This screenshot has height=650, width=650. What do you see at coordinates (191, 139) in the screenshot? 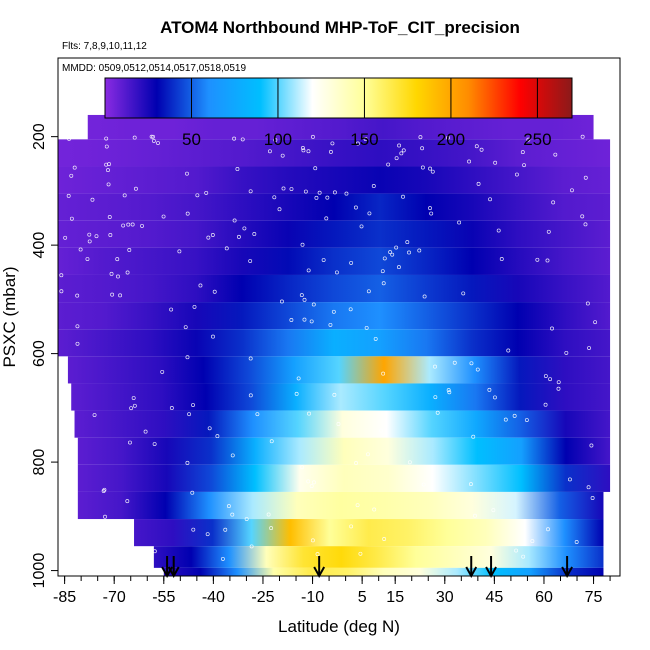
I see `colorbar-tick-label: 50` at bounding box center [191, 139].